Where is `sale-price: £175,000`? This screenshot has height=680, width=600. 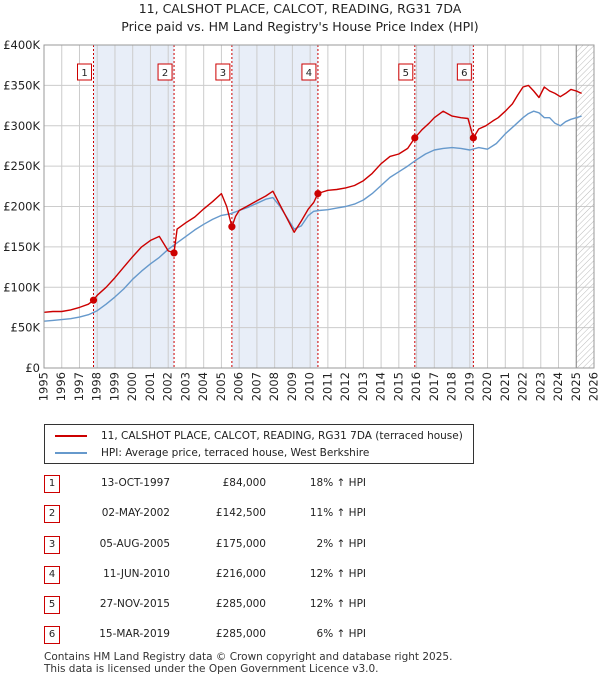
sale-price: £175,000 is located at coordinates (240, 544).